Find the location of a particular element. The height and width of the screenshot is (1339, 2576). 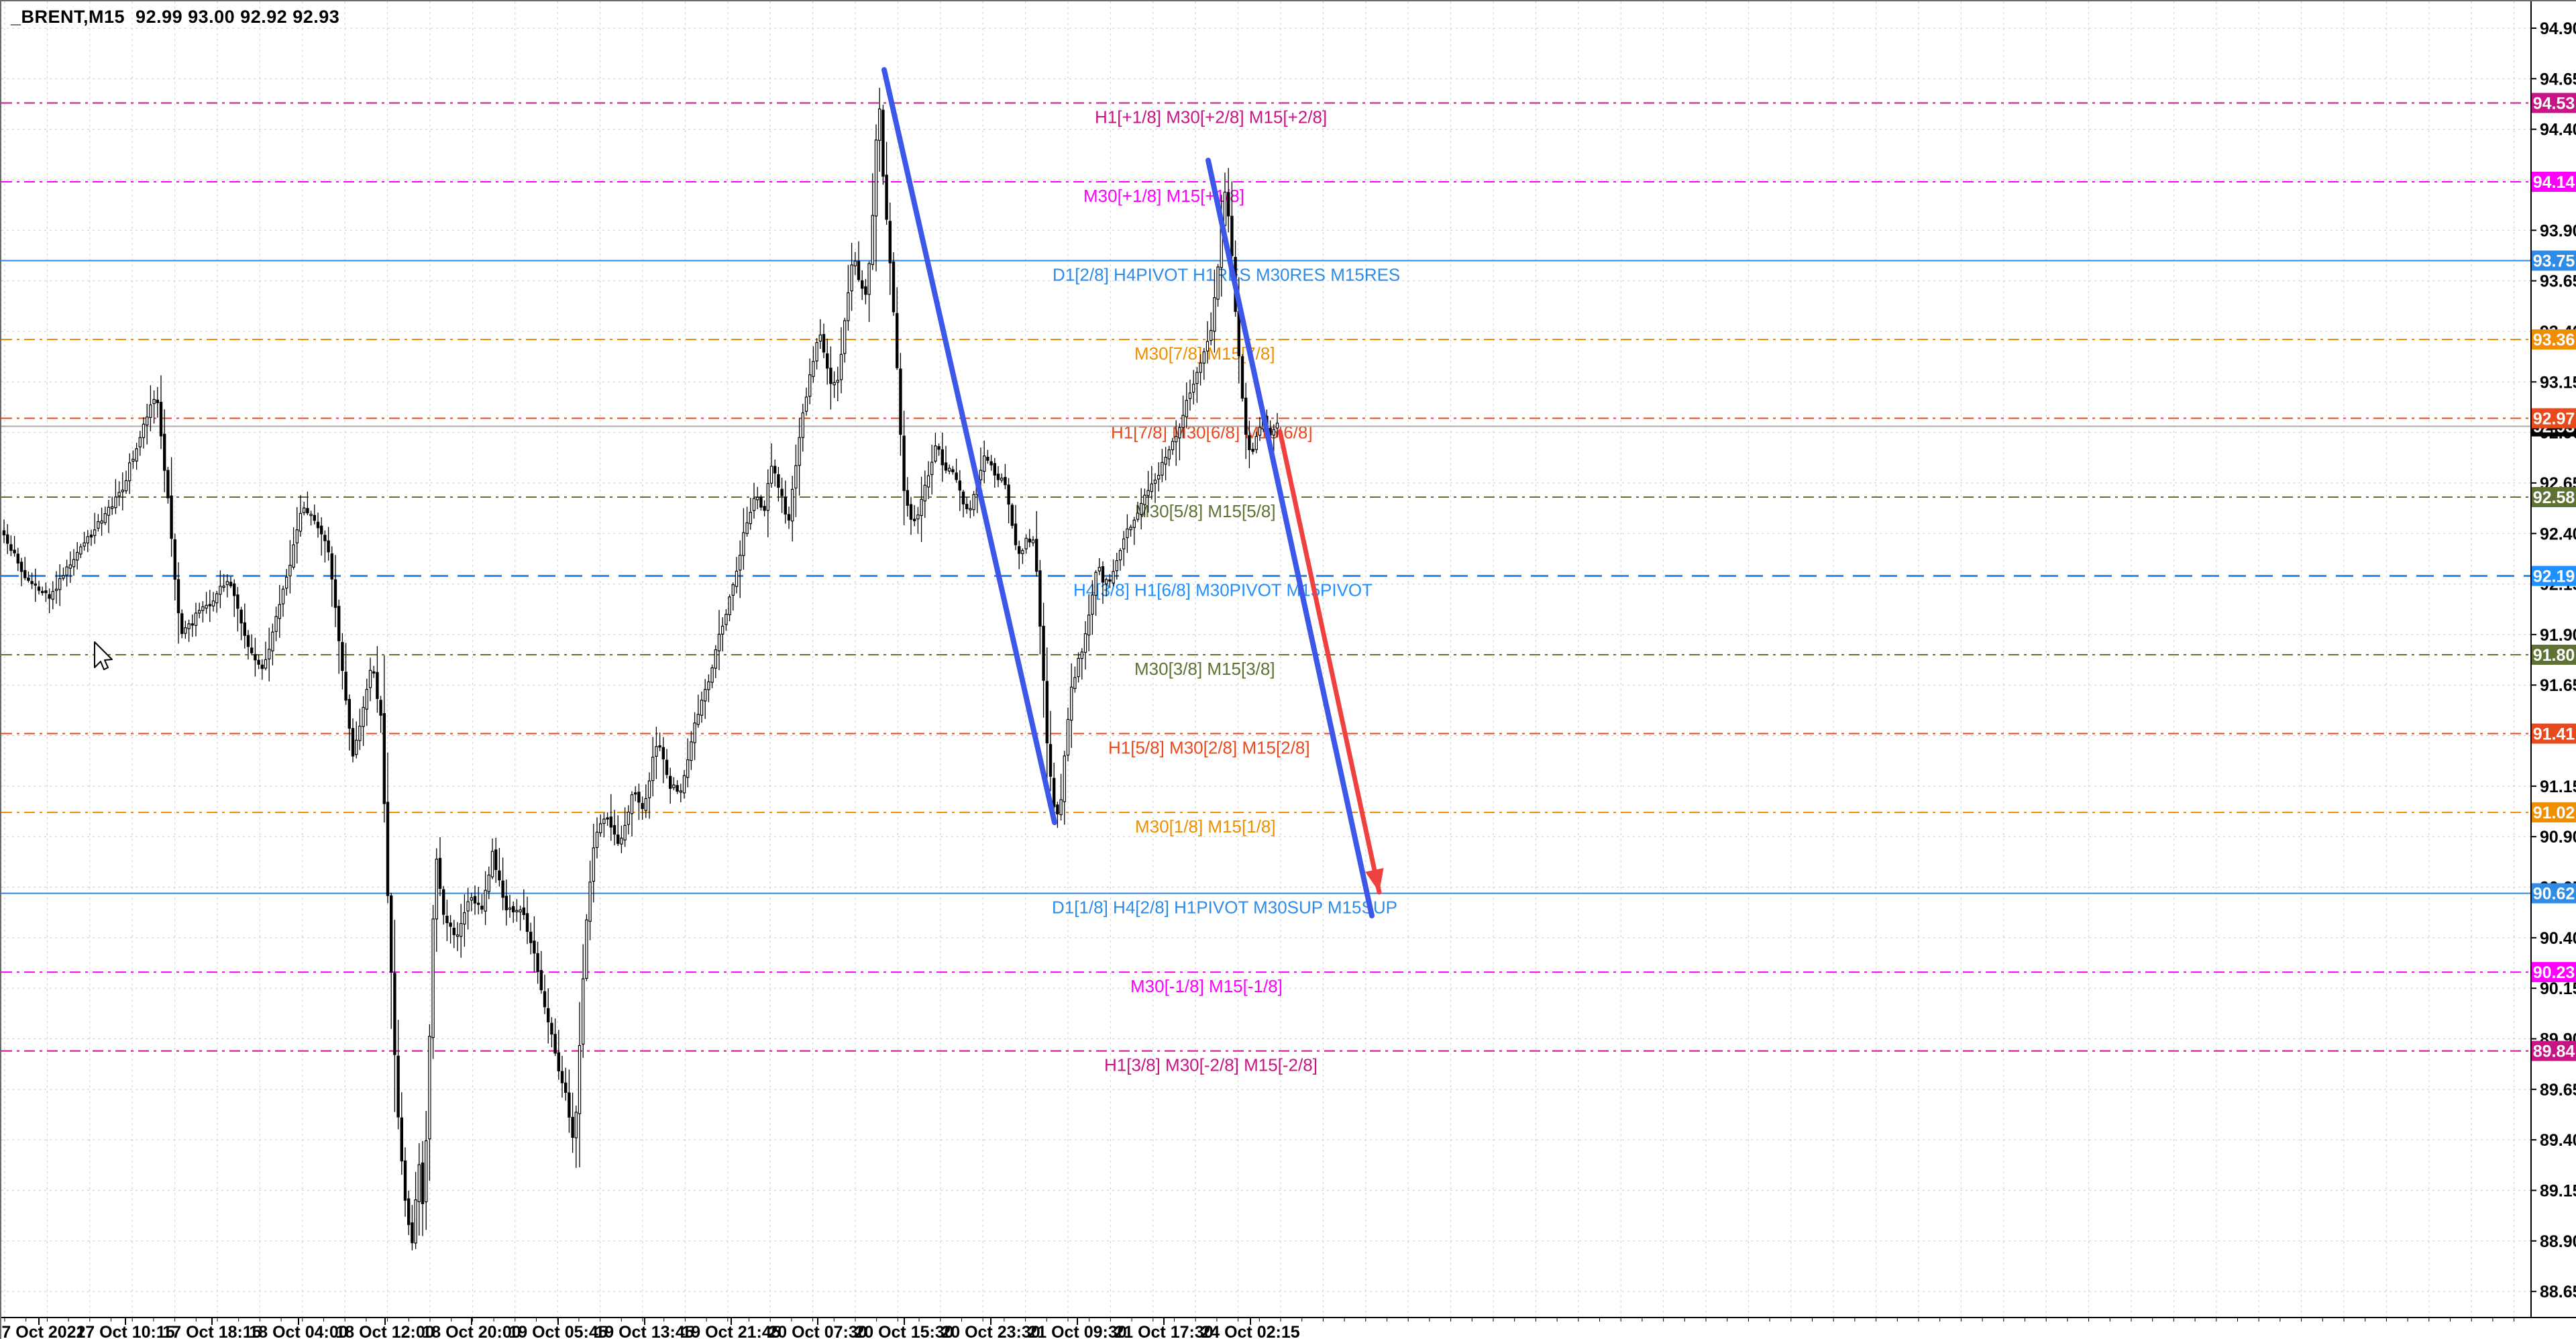

svg-text: 91.80 is located at coordinates (2554, 655).